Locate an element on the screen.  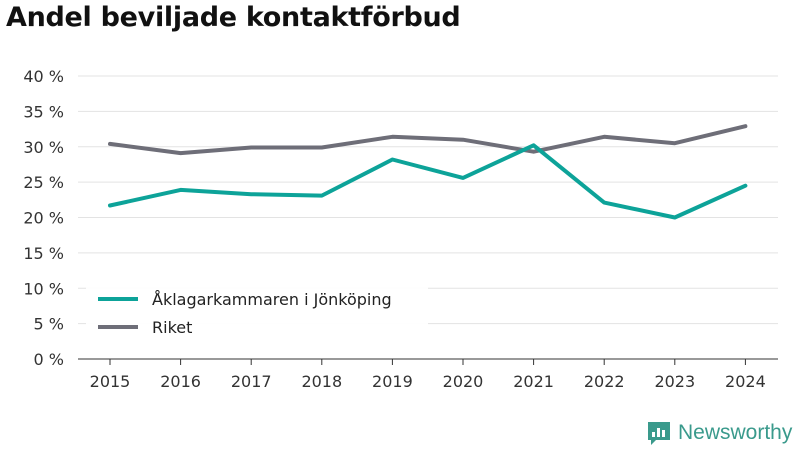
y-axis: 0 % 5 % 10 % 15 % 20 % 25 % 30 % 35 % 40 % is located at coordinates (43, 218).